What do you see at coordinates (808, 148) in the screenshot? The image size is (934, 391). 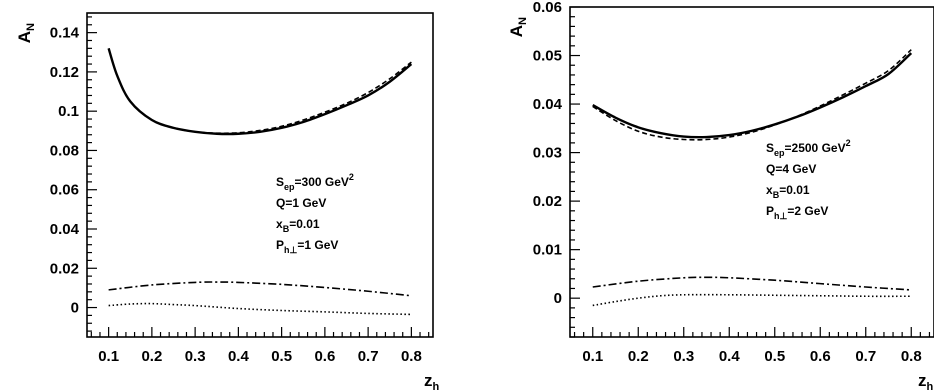 I see `parameter-annotation: Sep=2500 GeV2` at bounding box center [808, 148].